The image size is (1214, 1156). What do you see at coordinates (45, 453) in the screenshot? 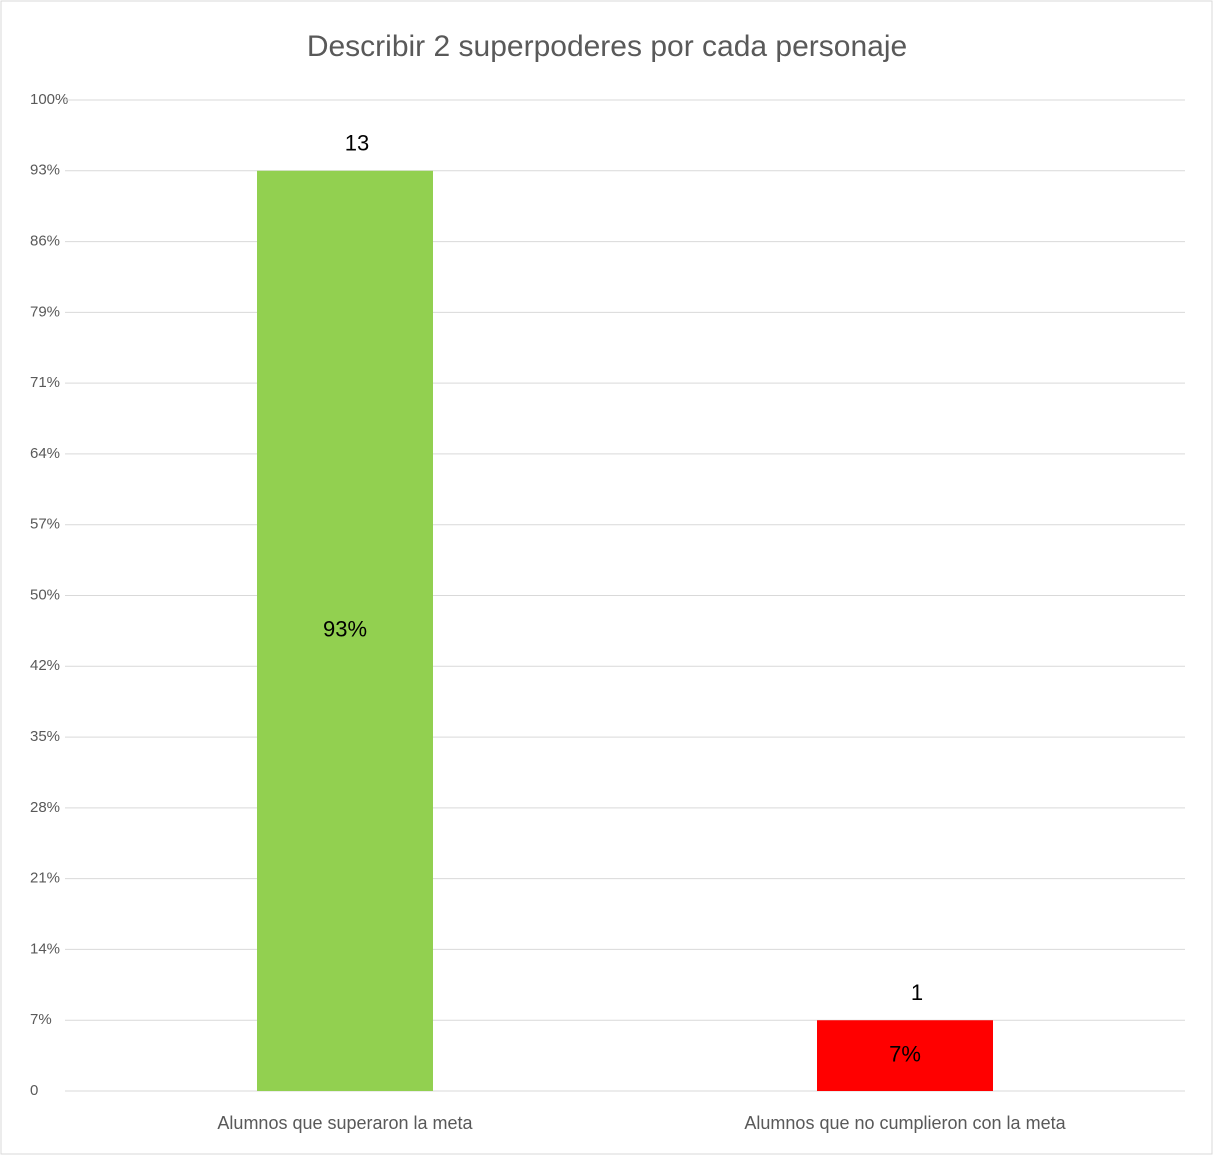
I see `y-tick-label: 64%` at bounding box center [45, 453].